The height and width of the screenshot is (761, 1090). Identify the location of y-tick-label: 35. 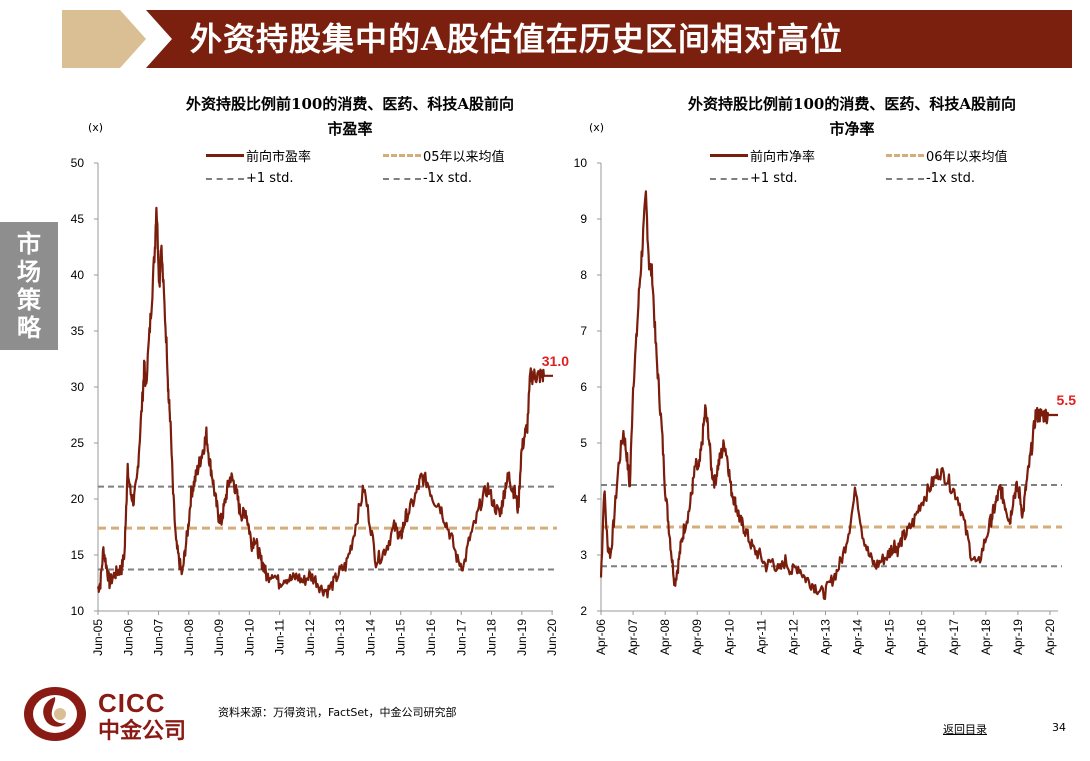
(78, 331).